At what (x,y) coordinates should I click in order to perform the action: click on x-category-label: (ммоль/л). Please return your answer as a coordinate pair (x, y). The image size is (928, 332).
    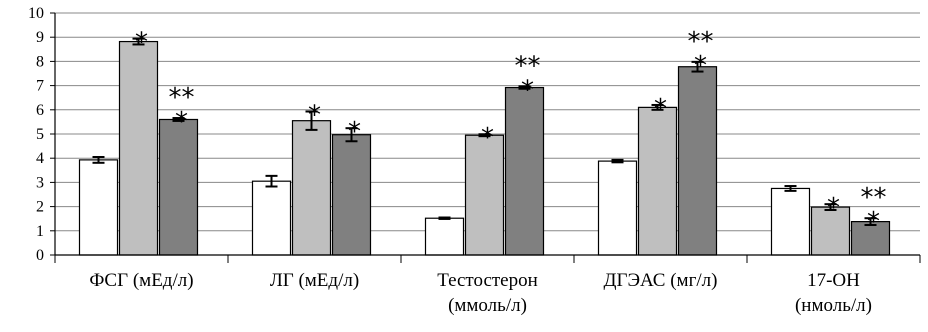
    Looking at the image, I should click on (487, 305).